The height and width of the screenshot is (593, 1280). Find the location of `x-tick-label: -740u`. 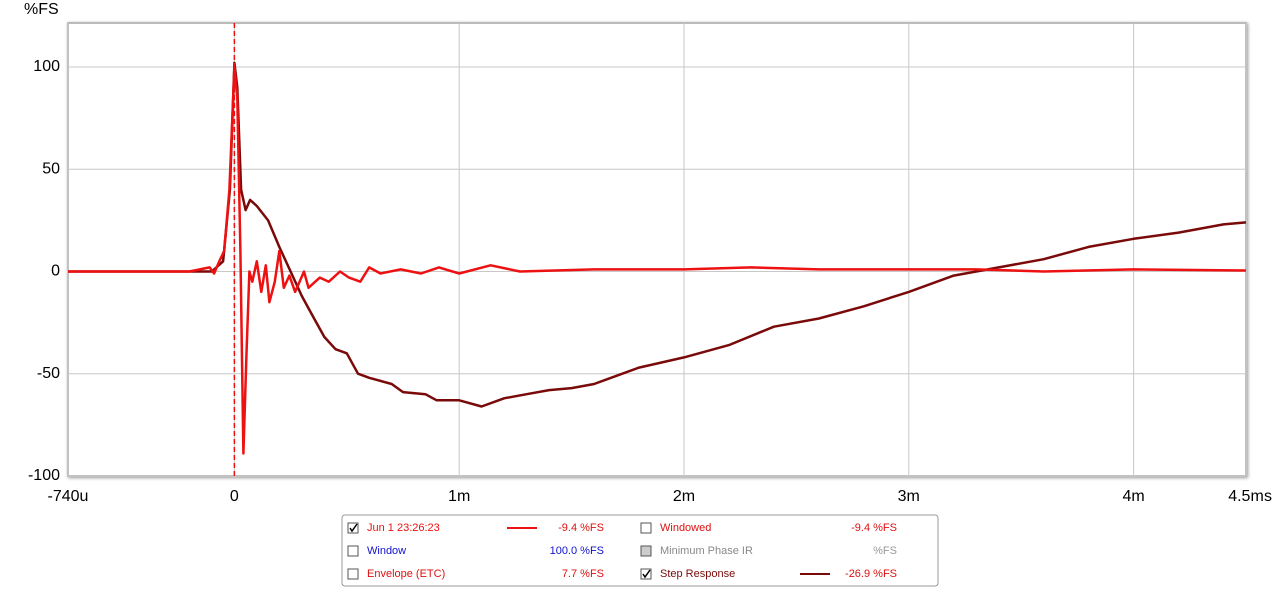

x-tick-label: -740u is located at coordinates (68, 496).